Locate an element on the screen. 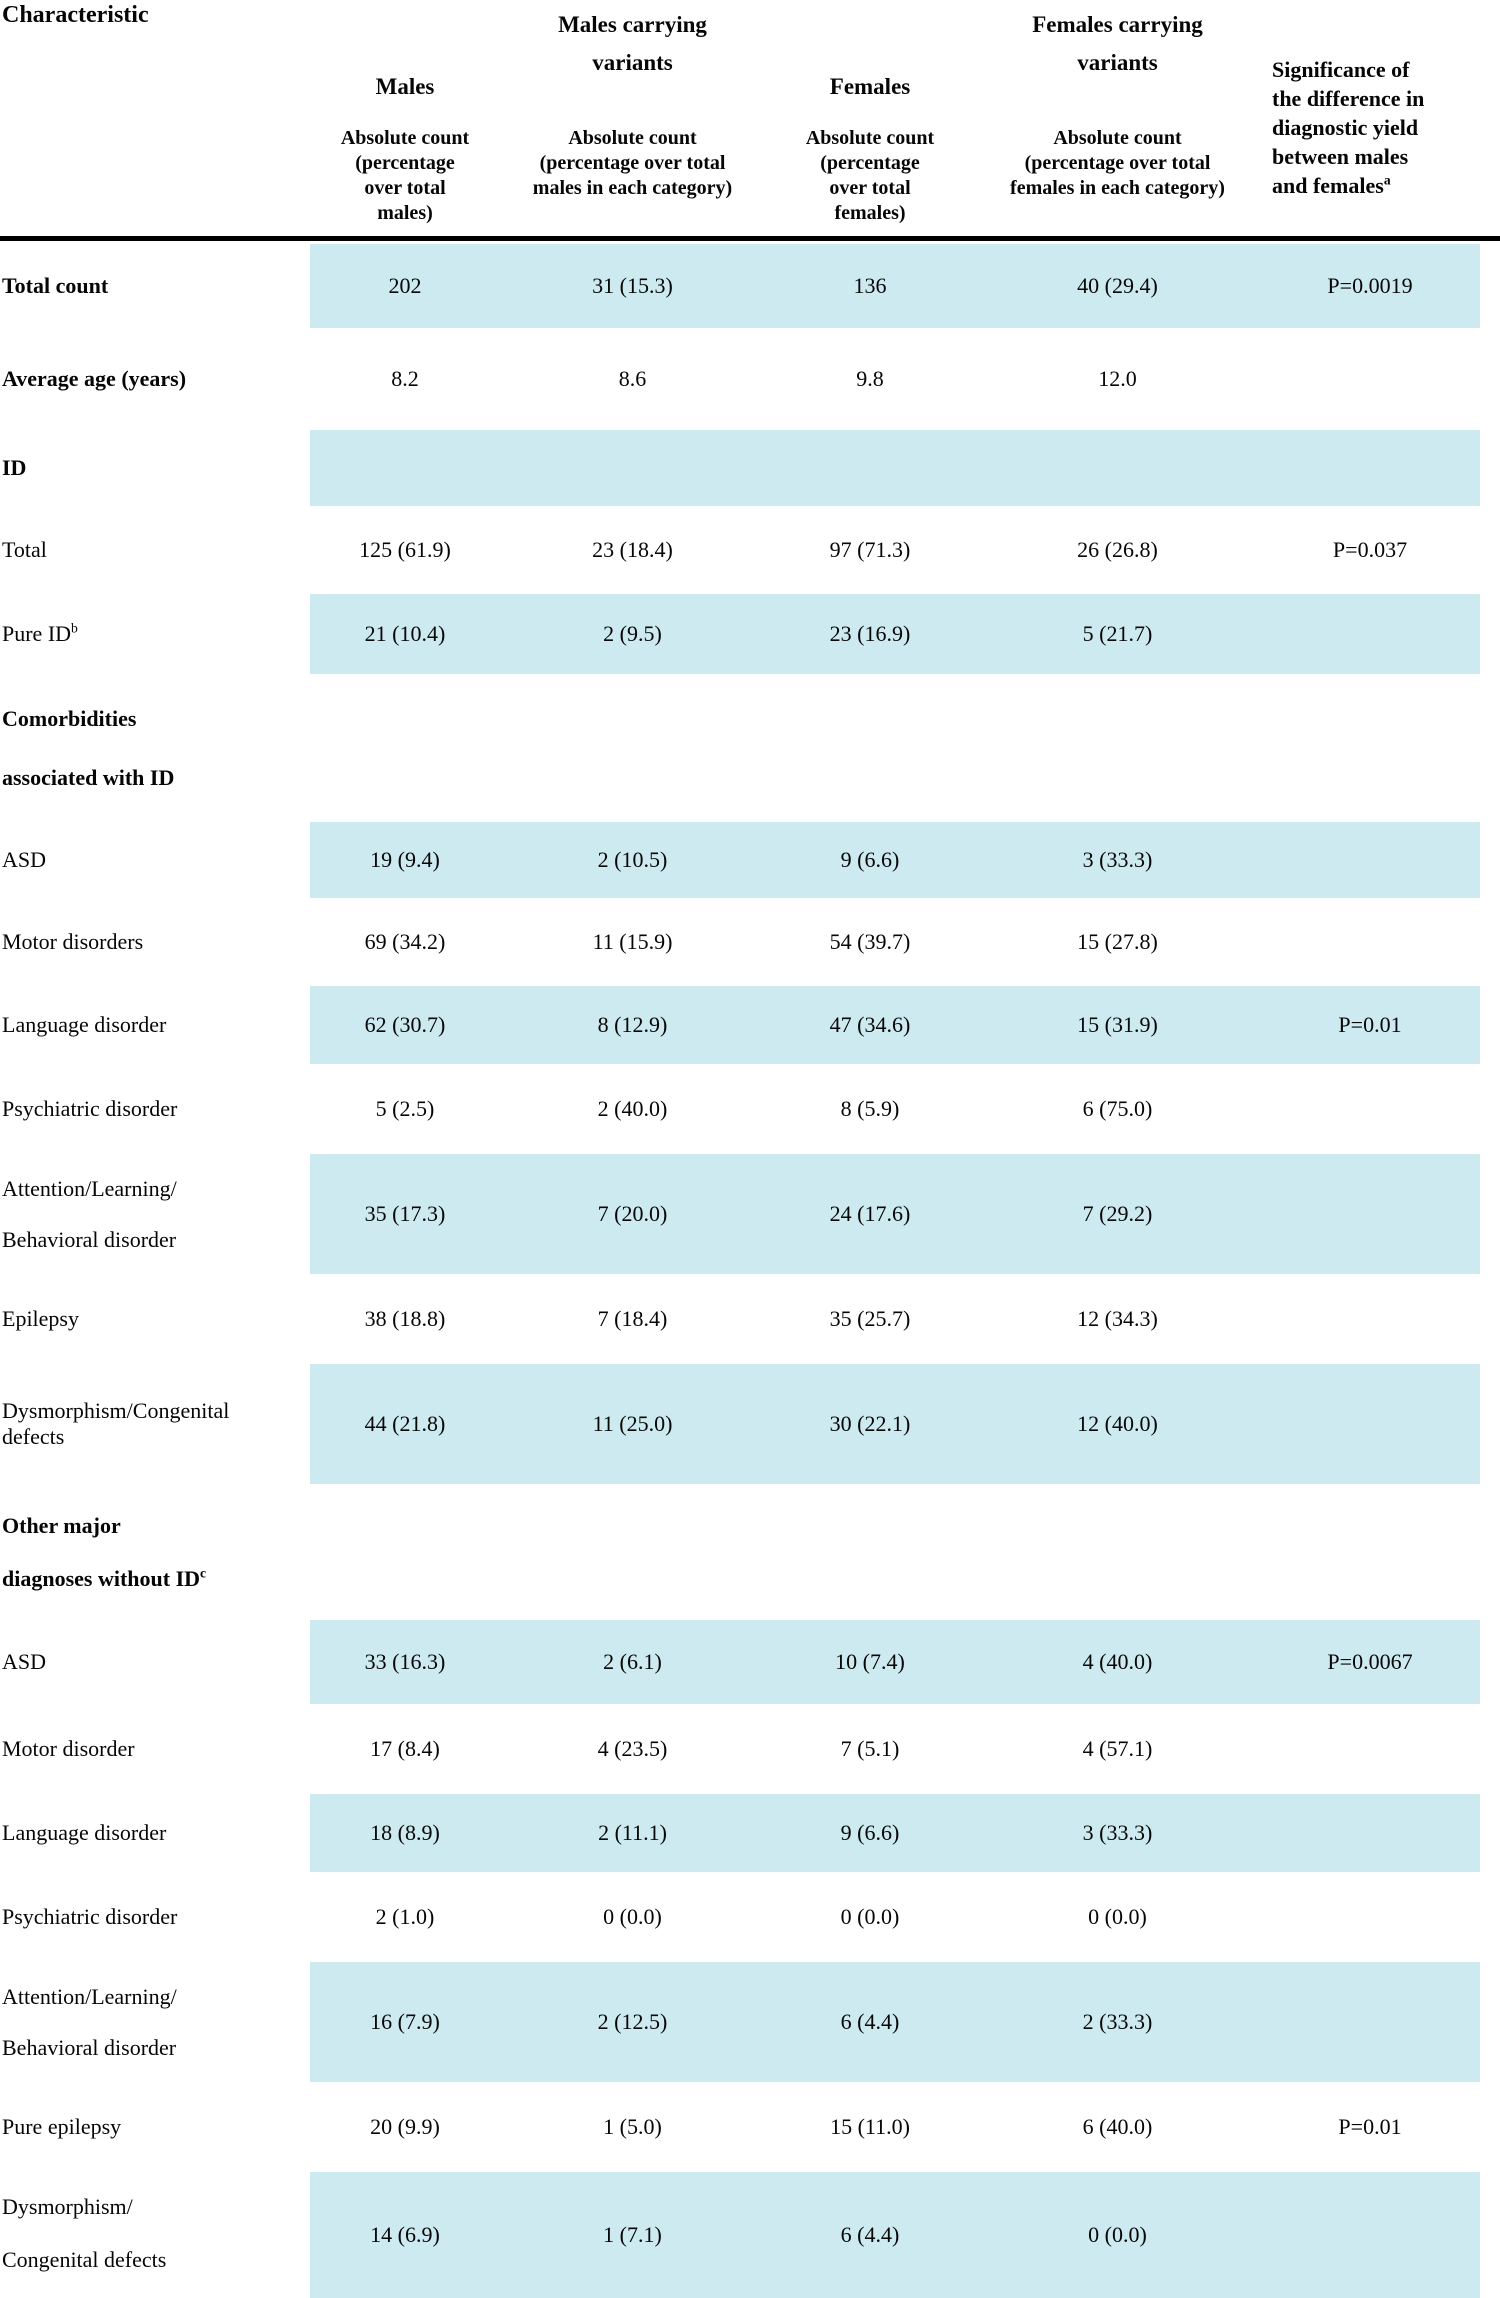  cell-males: 14 (6.9) is located at coordinates (405, 2234).